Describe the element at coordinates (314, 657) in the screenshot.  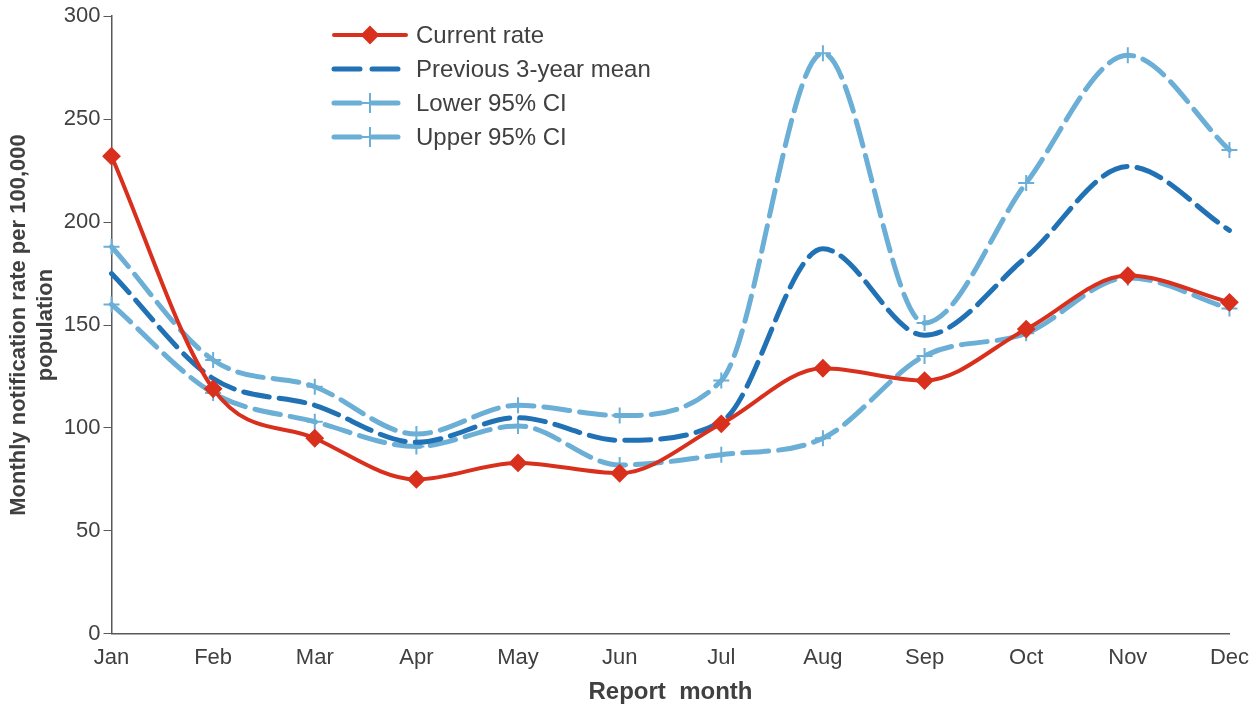
I see `x-tick-label: Mar` at that location.